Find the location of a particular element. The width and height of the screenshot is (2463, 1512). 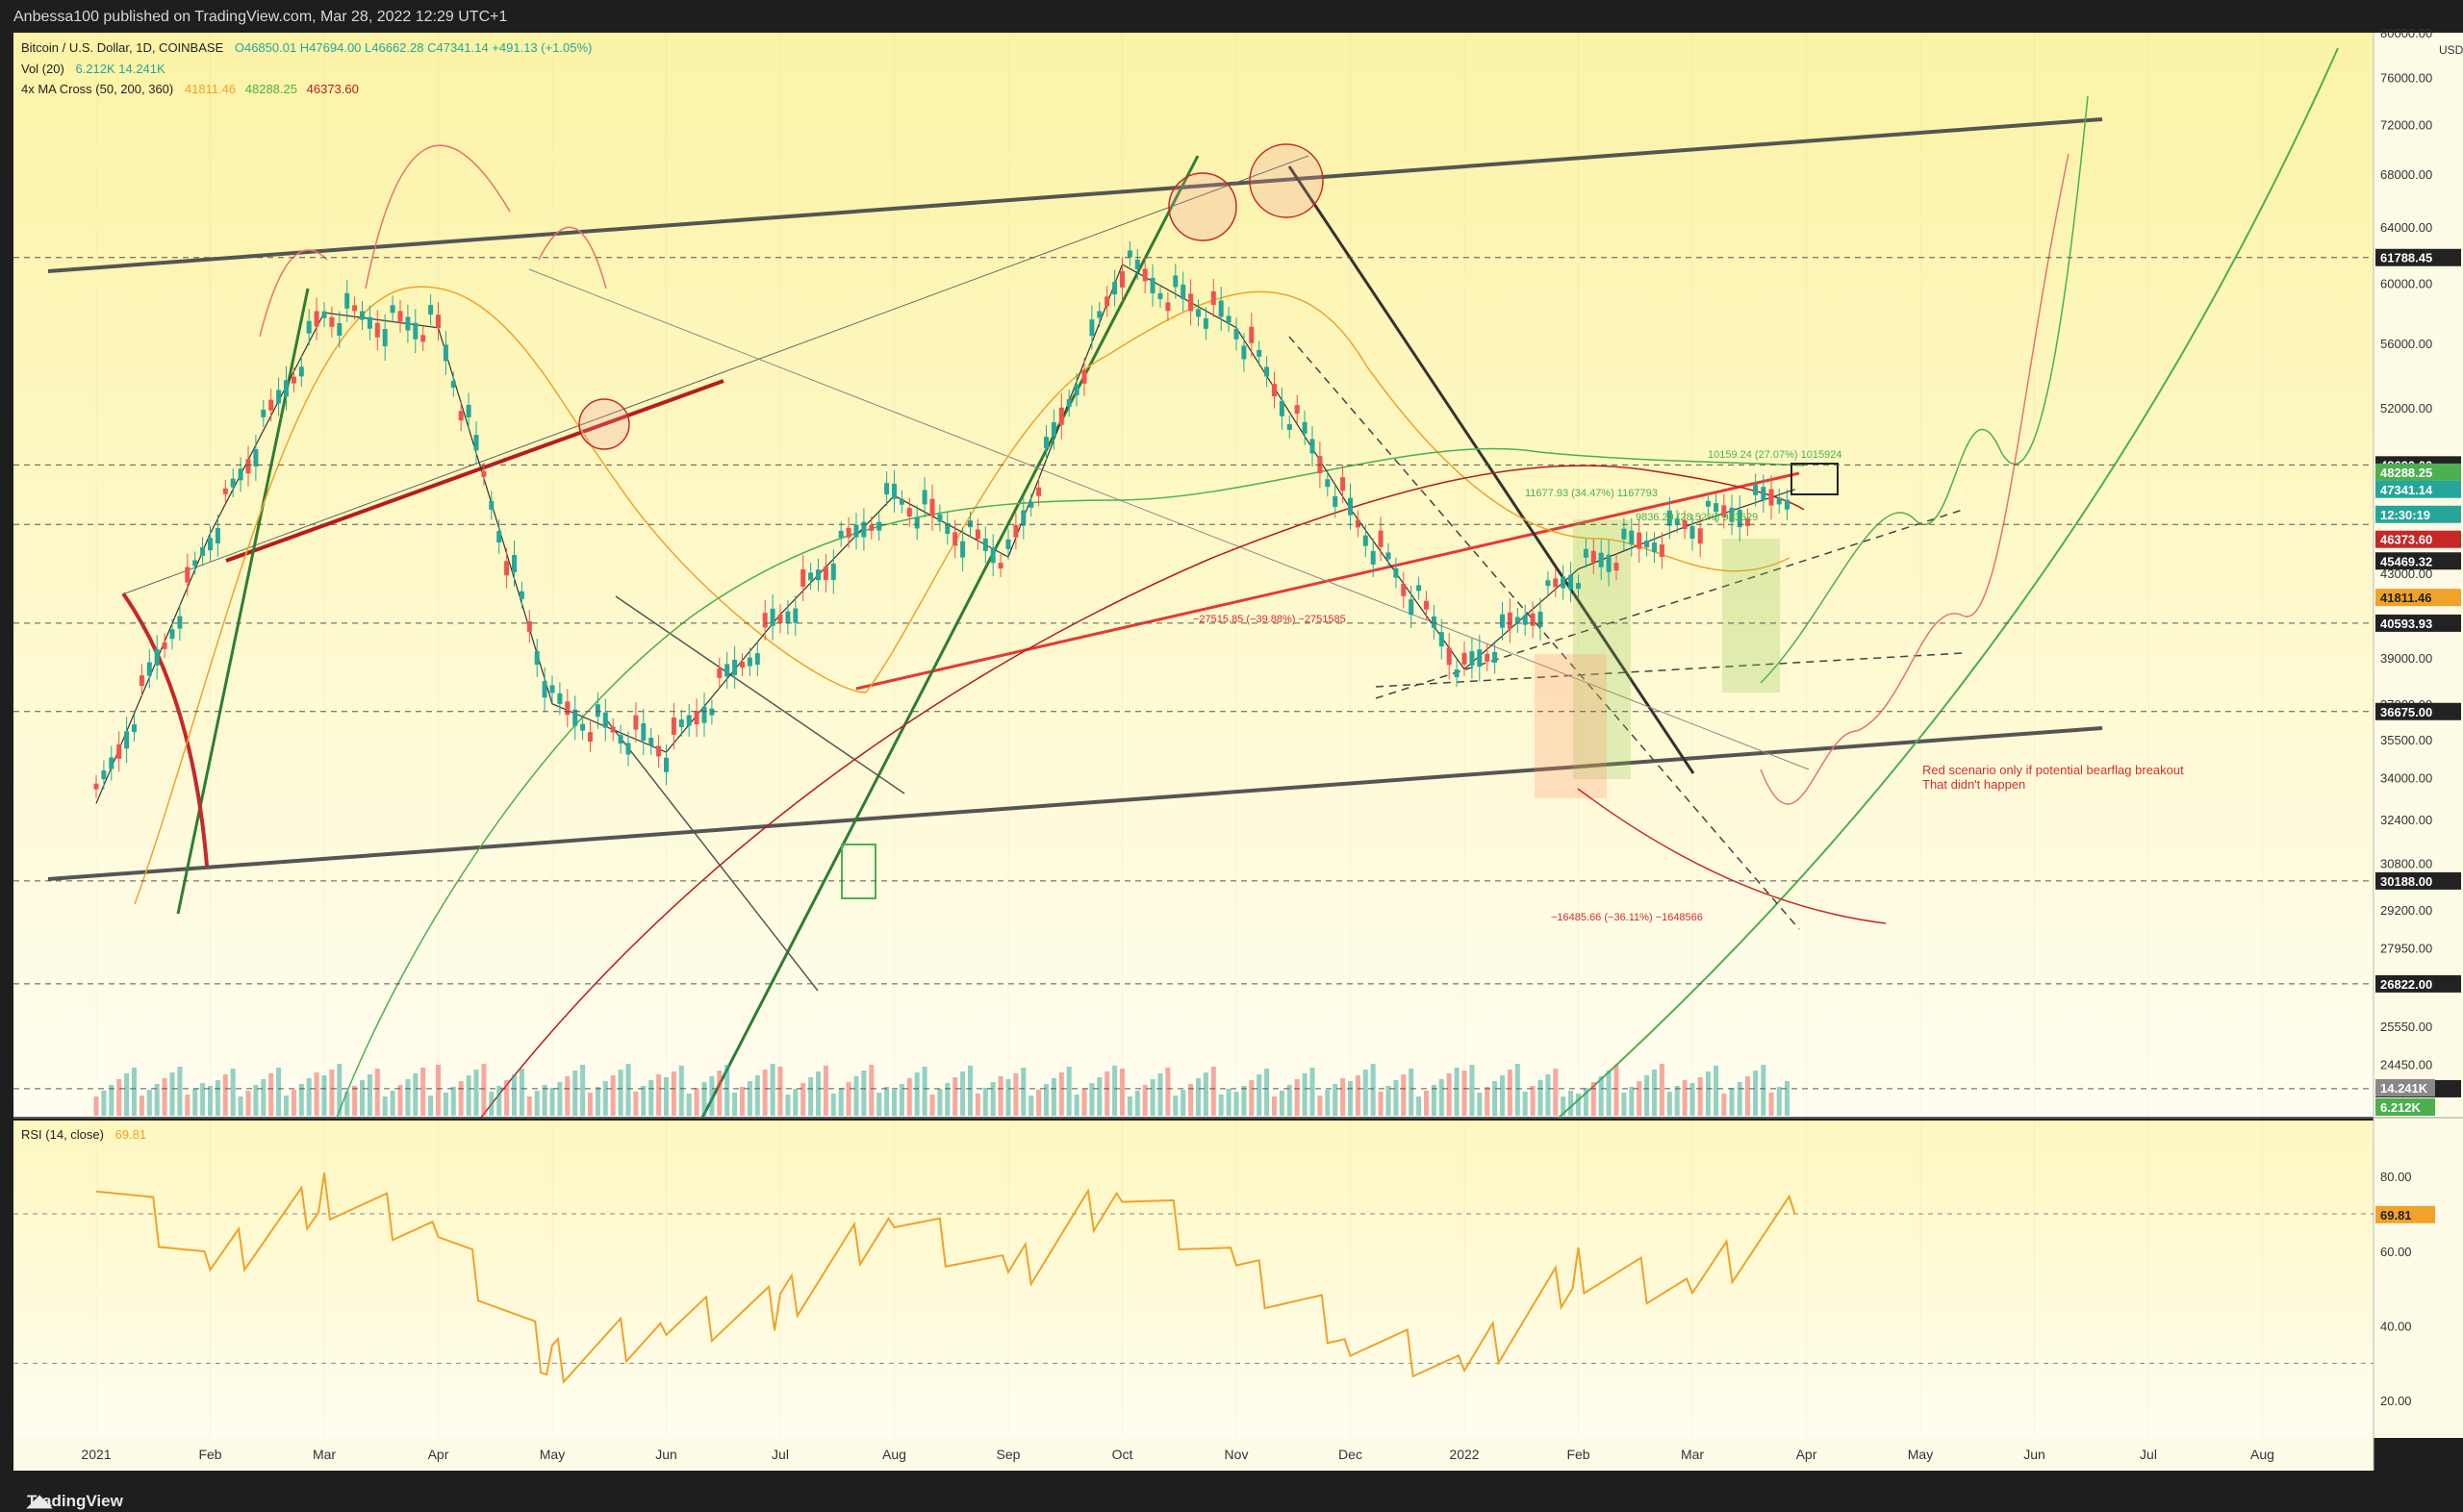

y-tick-label: 80000.00 is located at coordinates (2406, 33).